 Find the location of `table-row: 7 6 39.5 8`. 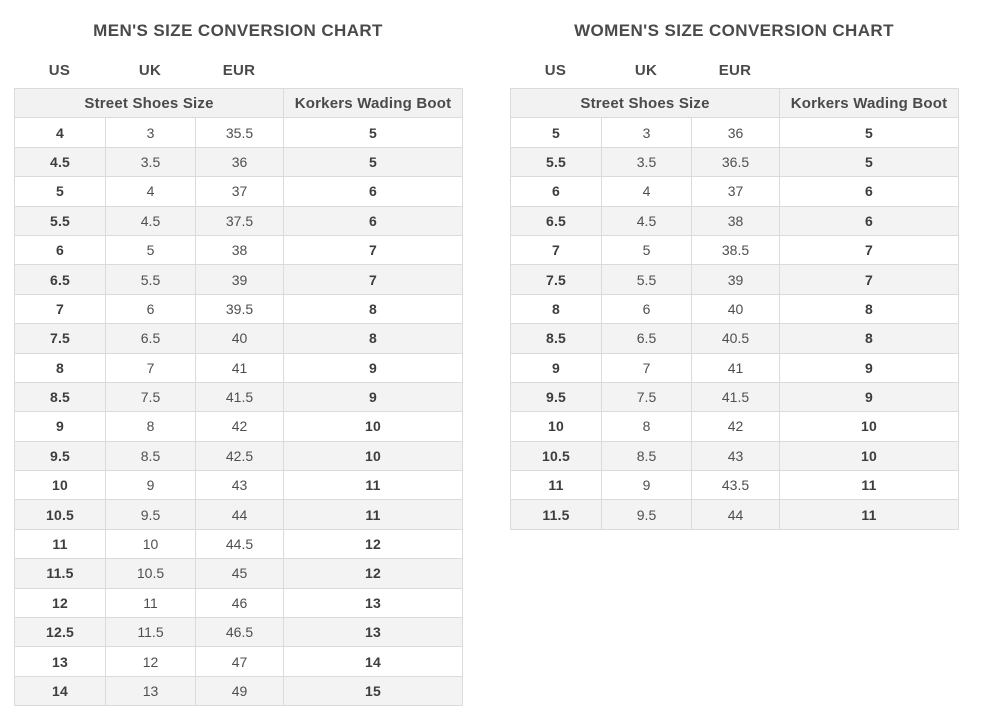

table-row: 7 6 39.5 8 is located at coordinates (239, 309).